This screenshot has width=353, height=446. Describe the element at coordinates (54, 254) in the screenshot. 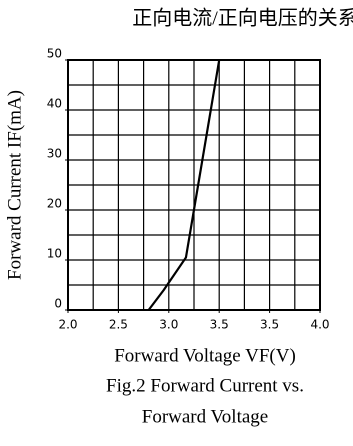

I see `y-tick-label: 10` at that location.